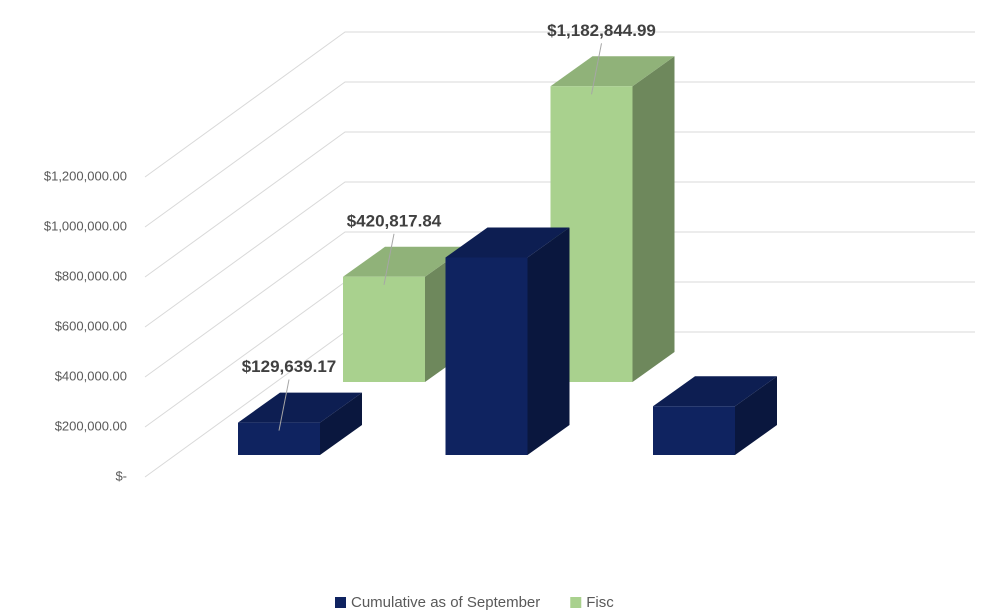  Describe the element at coordinates (394, 220) in the screenshot. I see `value-label: $420,817.84` at that location.